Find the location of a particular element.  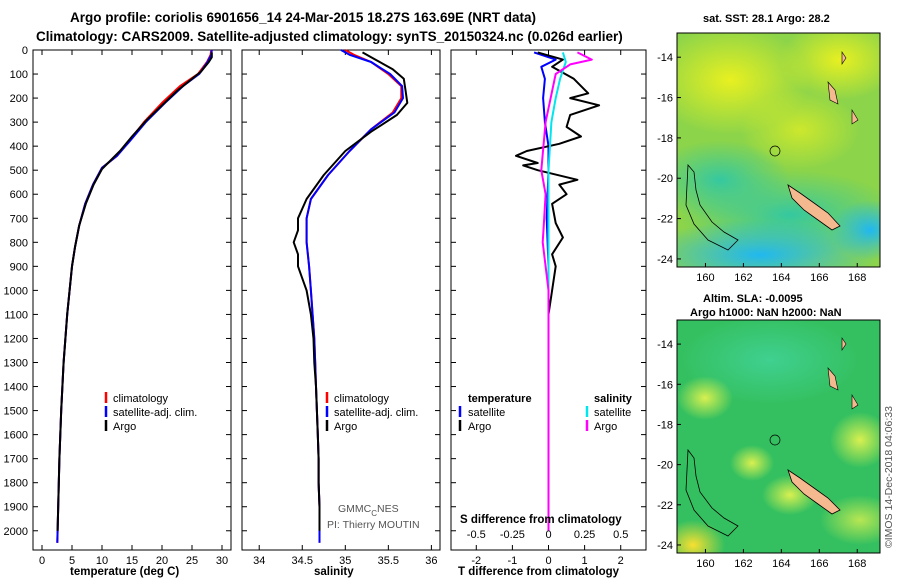

pi-credit: PI: Thierry MOUTIN is located at coordinates (373, 525).